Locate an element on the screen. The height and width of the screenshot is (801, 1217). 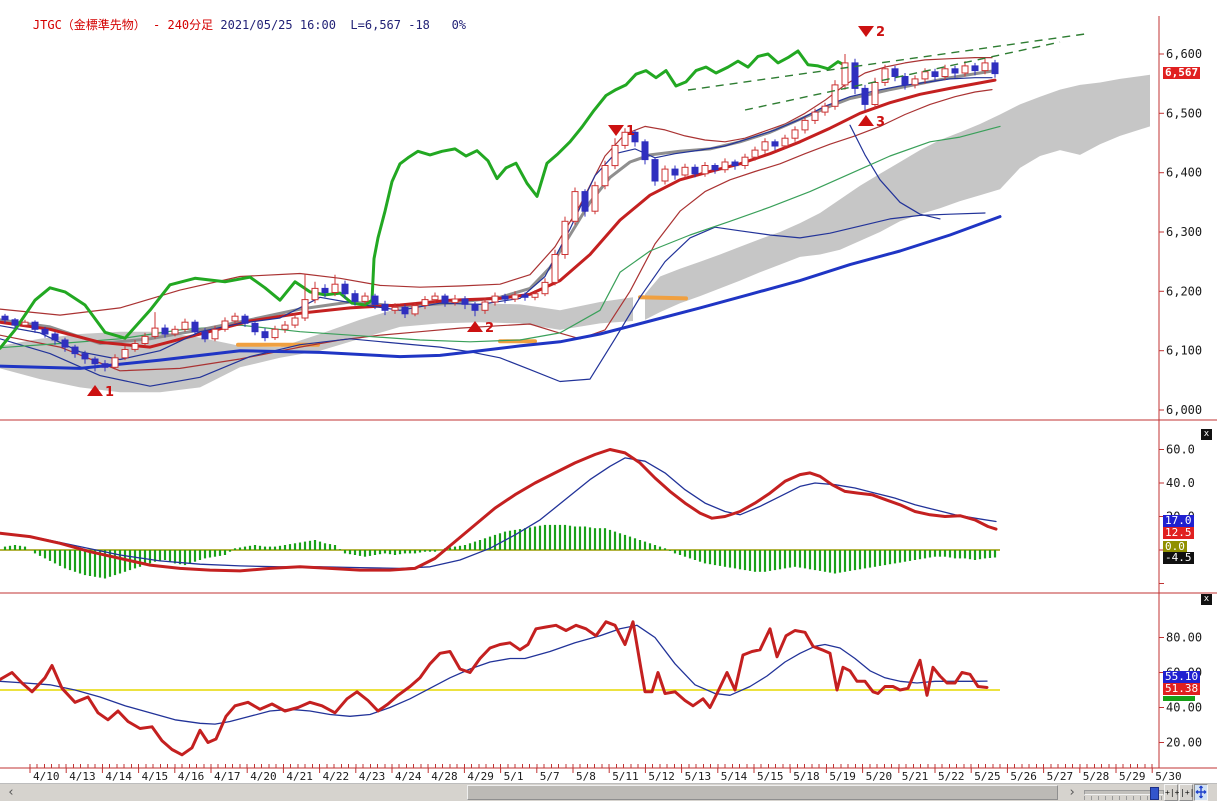
svg-text: 5/11 is located at coordinates (625, 776).